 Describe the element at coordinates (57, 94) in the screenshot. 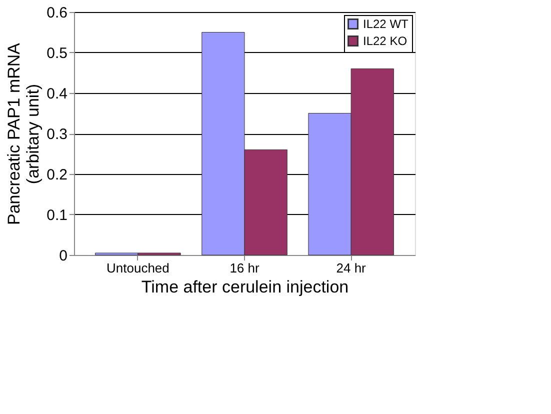

I see `y-tick-label: 0.4` at that location.